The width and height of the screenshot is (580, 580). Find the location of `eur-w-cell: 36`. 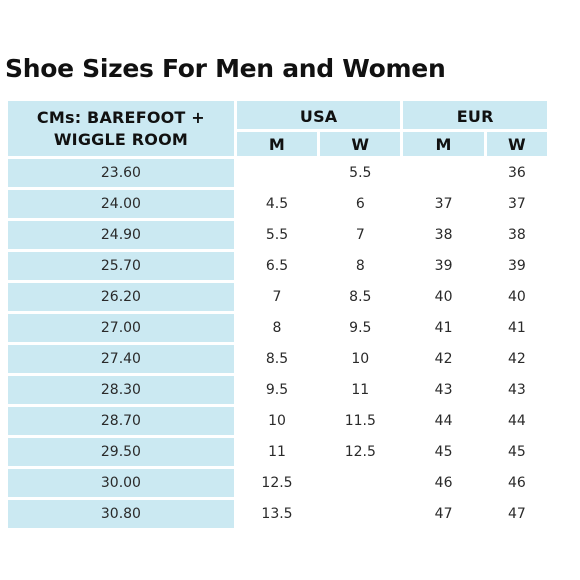

eur-w-cell: 36 is located at coordinates (516, 173).